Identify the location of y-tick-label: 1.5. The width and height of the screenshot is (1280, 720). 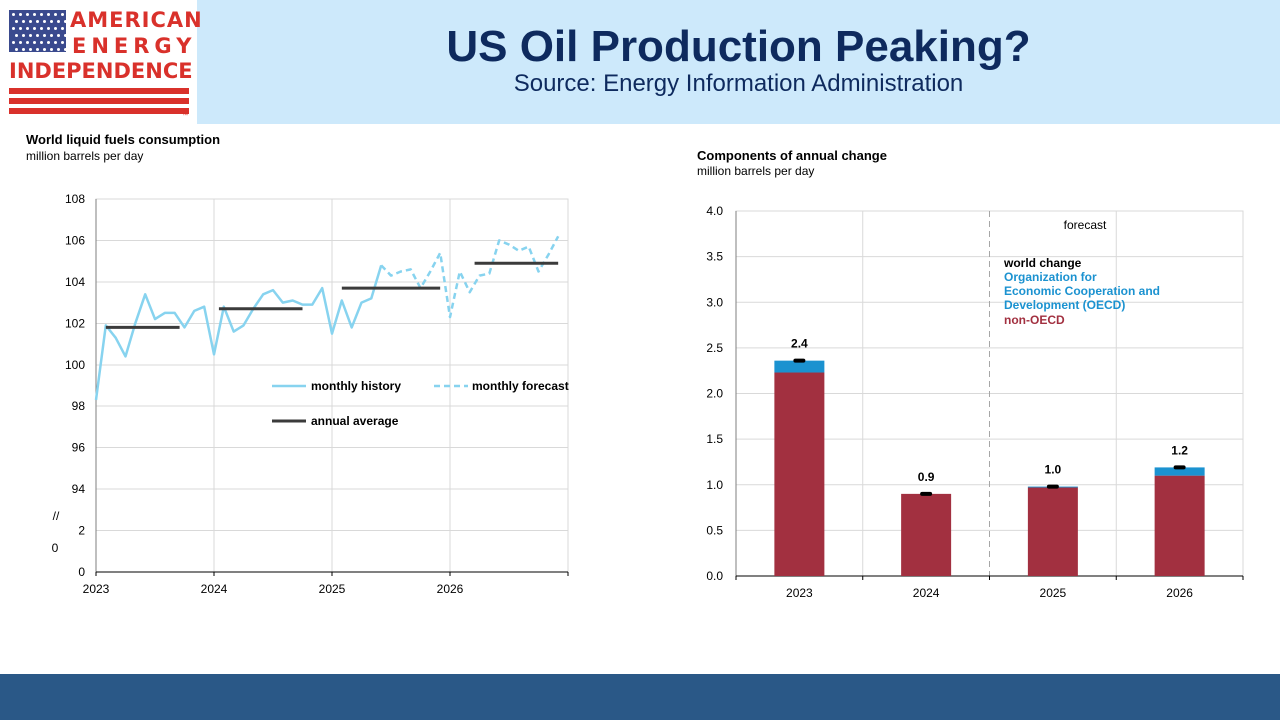
(714, 439).